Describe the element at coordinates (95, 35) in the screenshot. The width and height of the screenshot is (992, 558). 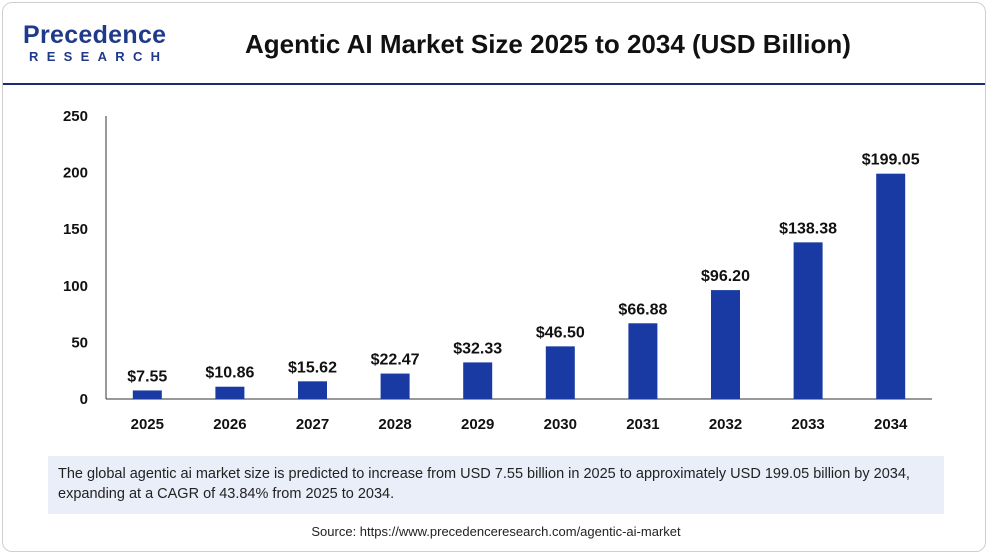
I see `logo-wordmark: Precedence` at that location.